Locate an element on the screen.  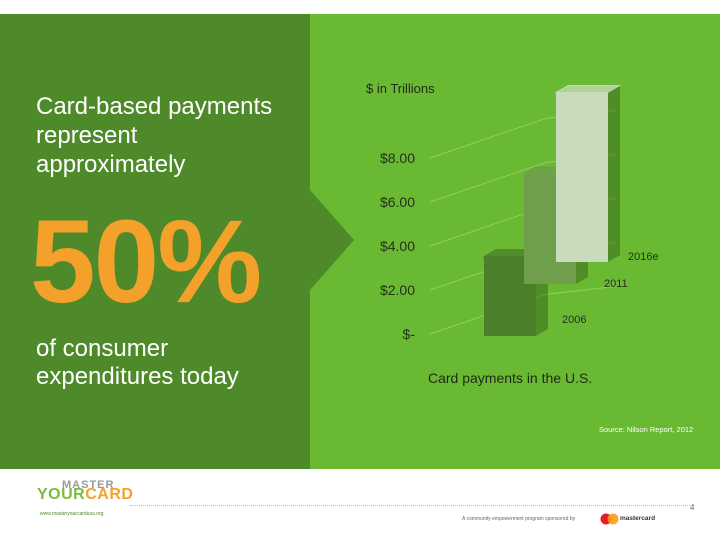
logo-url: www.masteryourcardusa.org is located at coordinates (72, 514).